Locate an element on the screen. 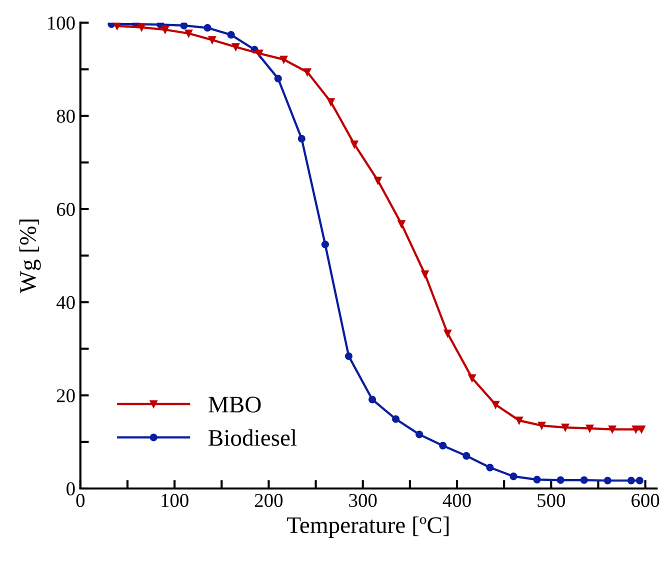  x-tick-label: 200 is located at coordinates (268, 501).